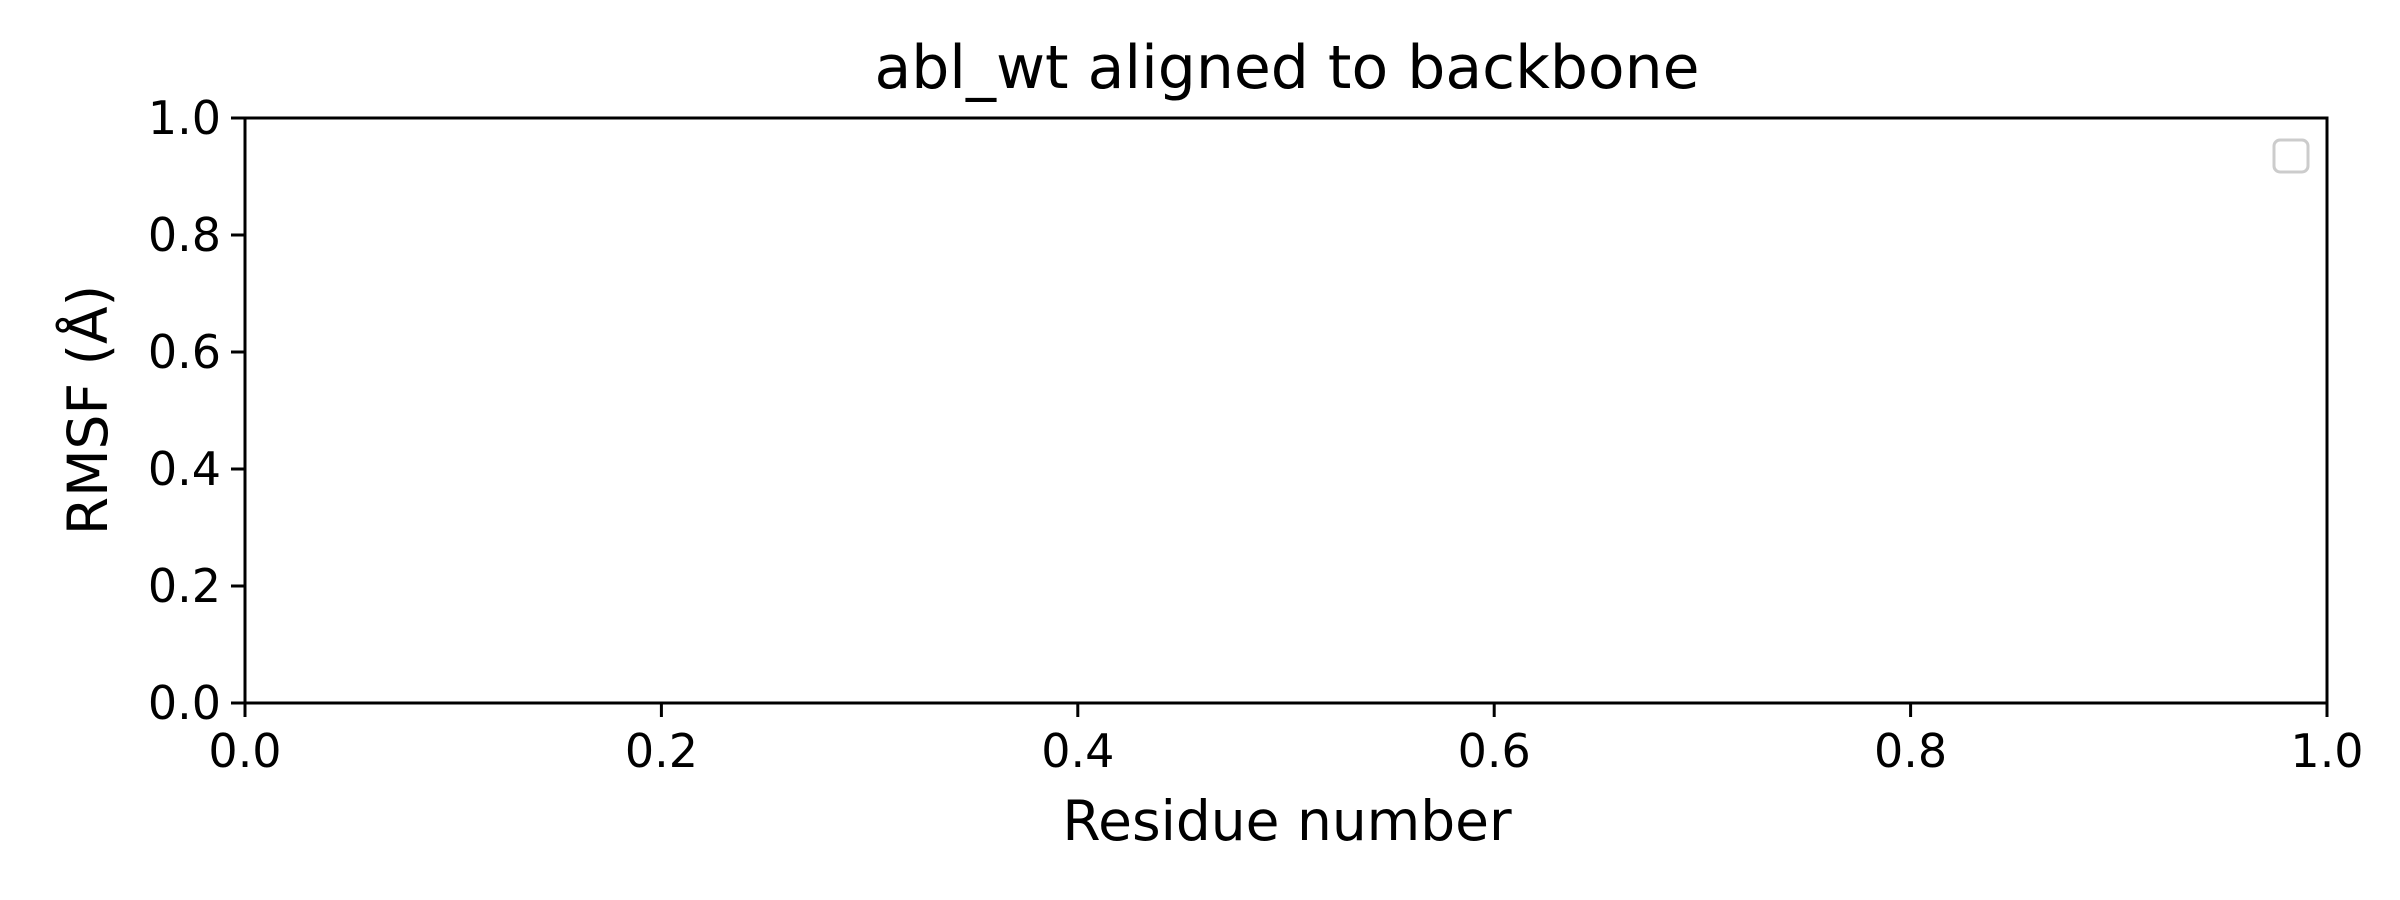 The width and height of the screenshot is (2400, 900). Describe the element at coordinates (196, 410) in the screenshot. I see `y-axis: 0.0 0.2 0.4 0.6 0.8 1.0` at that location.